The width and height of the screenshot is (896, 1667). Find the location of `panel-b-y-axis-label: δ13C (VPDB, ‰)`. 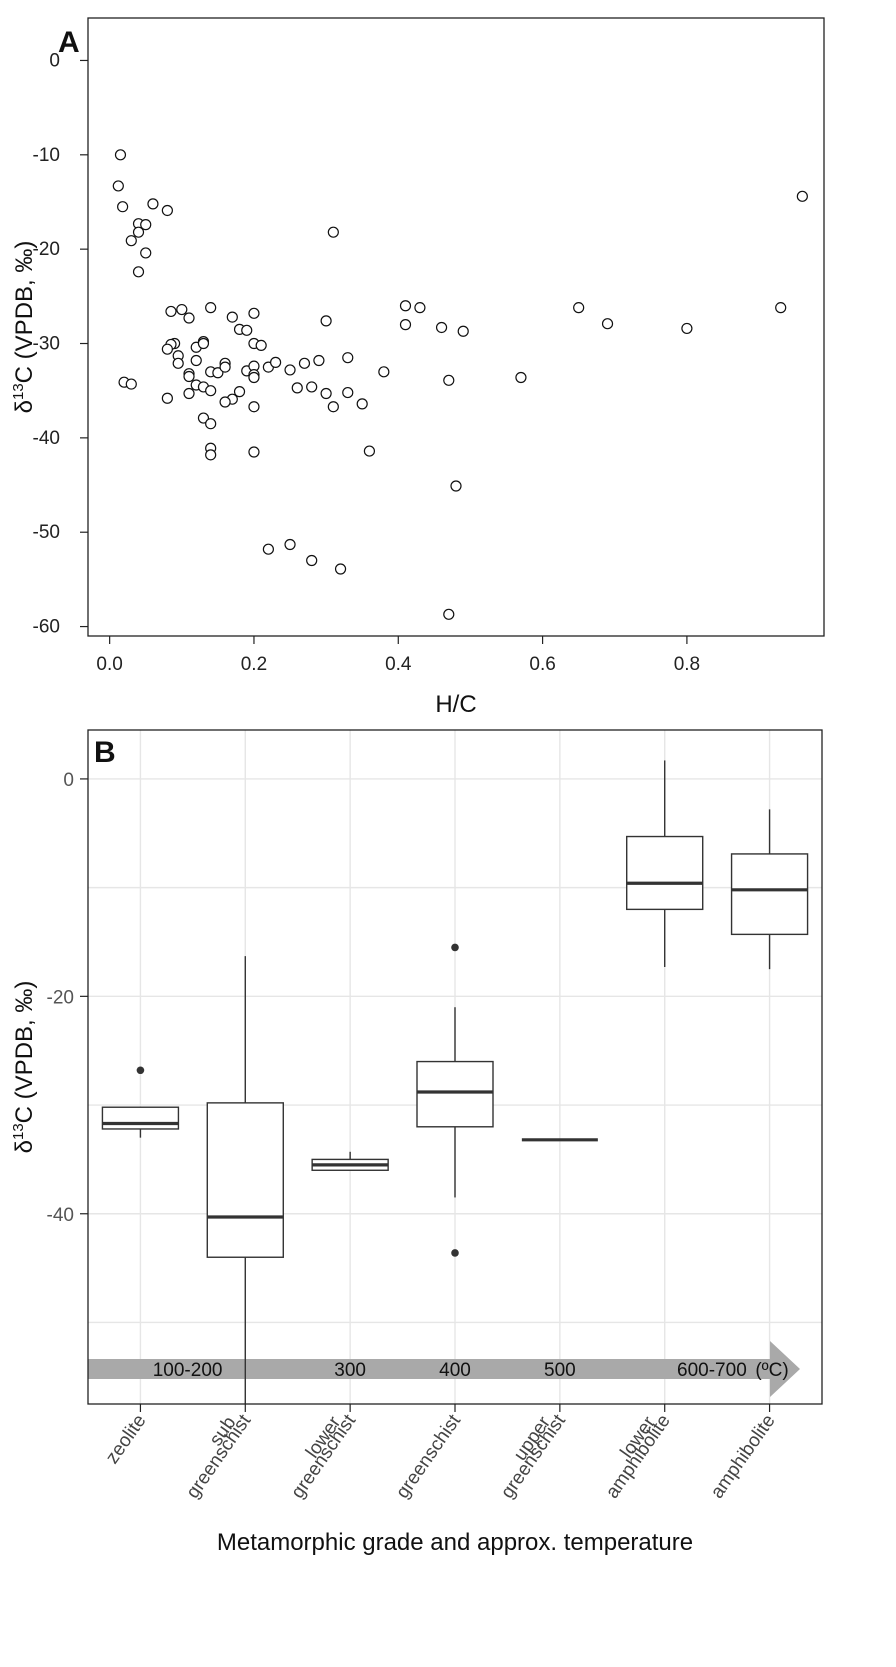

panel-b-y-axis-label: δ13C (VPDB, ‰) is located at coordinates (24, 1067).